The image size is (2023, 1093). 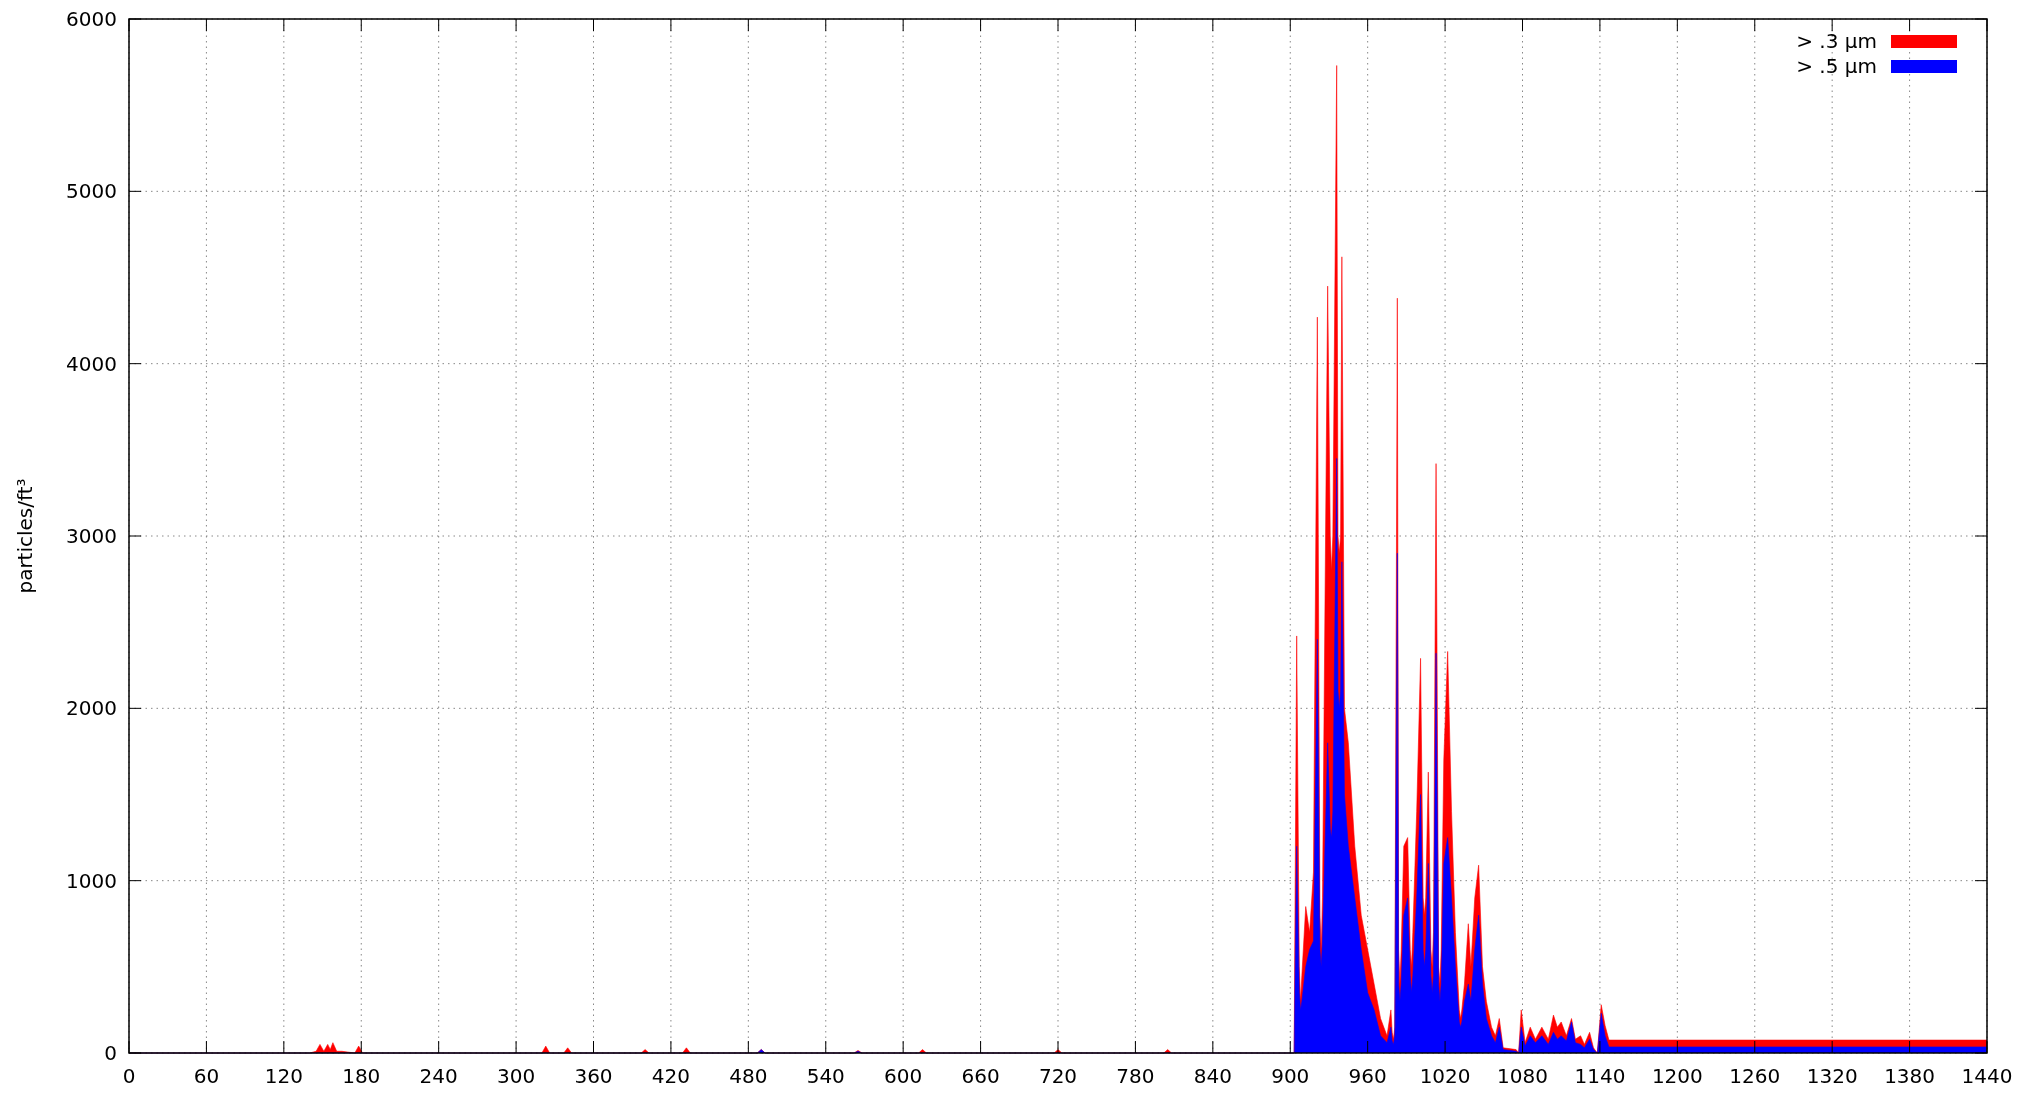 What do you see at coordinates (1600, 1076) in the screenshot?
I see `x-tick-label: 1140` at bounding box center [1600, 1076].